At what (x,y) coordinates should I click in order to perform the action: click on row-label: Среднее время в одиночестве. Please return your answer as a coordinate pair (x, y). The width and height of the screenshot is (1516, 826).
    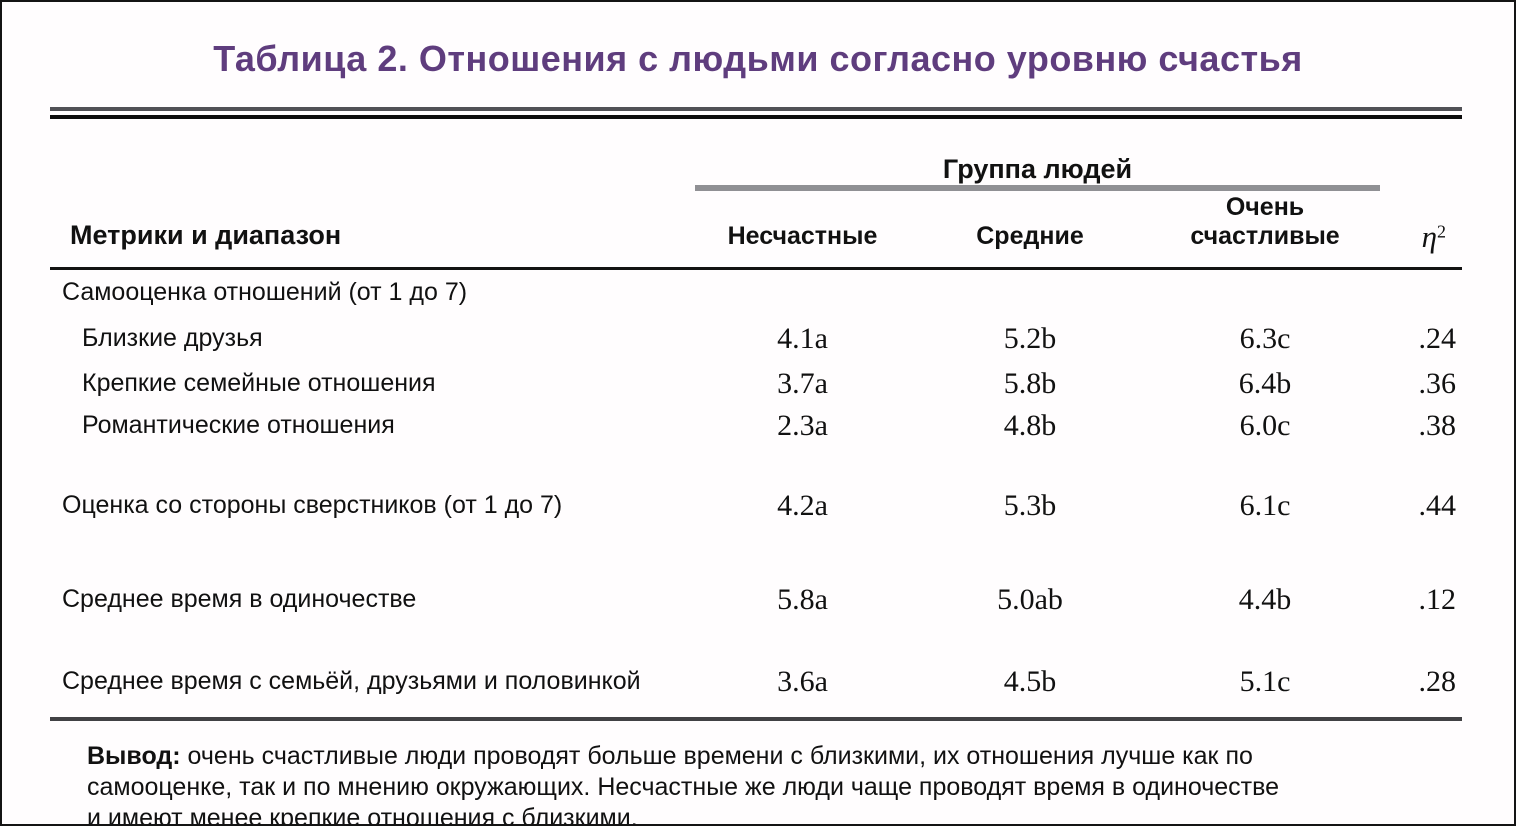
    Looking at the image, I should click on (239, 599).